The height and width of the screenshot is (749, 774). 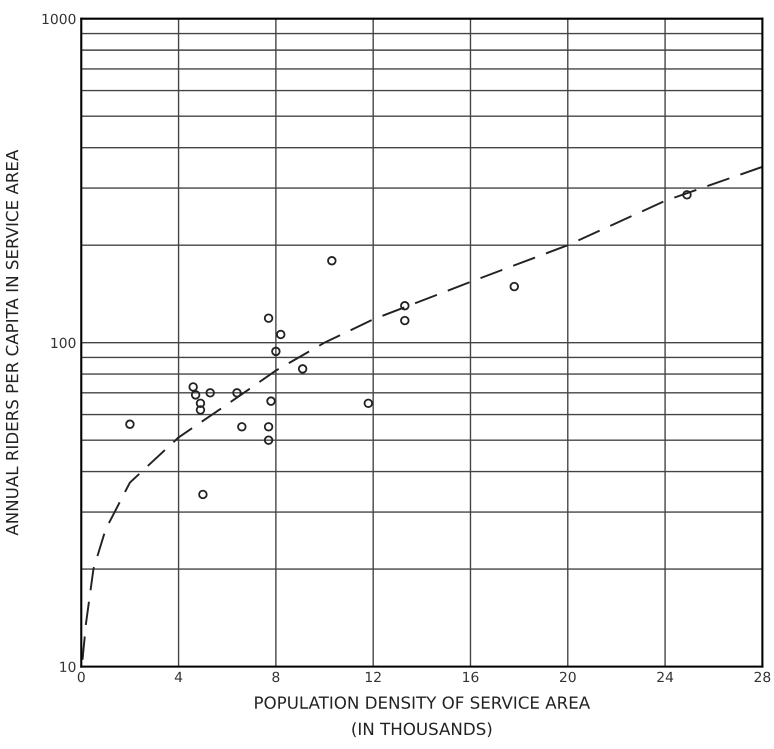 I want to click on x-tick-label: 8, so click(x=276, y=677).